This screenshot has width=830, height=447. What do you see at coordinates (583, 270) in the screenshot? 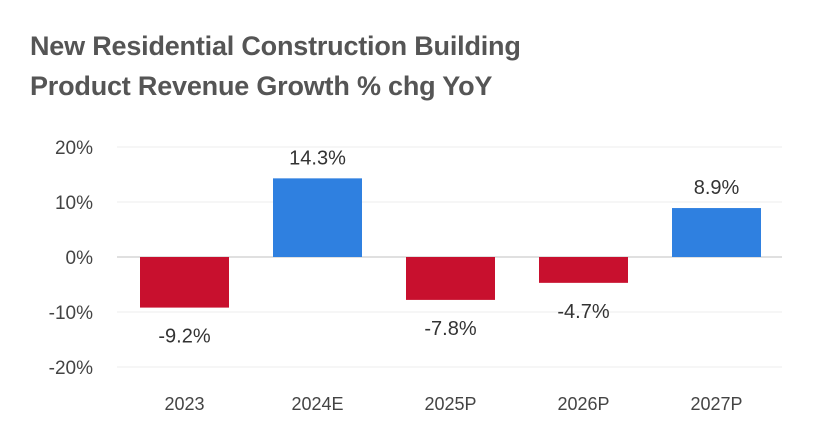
I see `bar-2026P` at bounding box center [583, 270].